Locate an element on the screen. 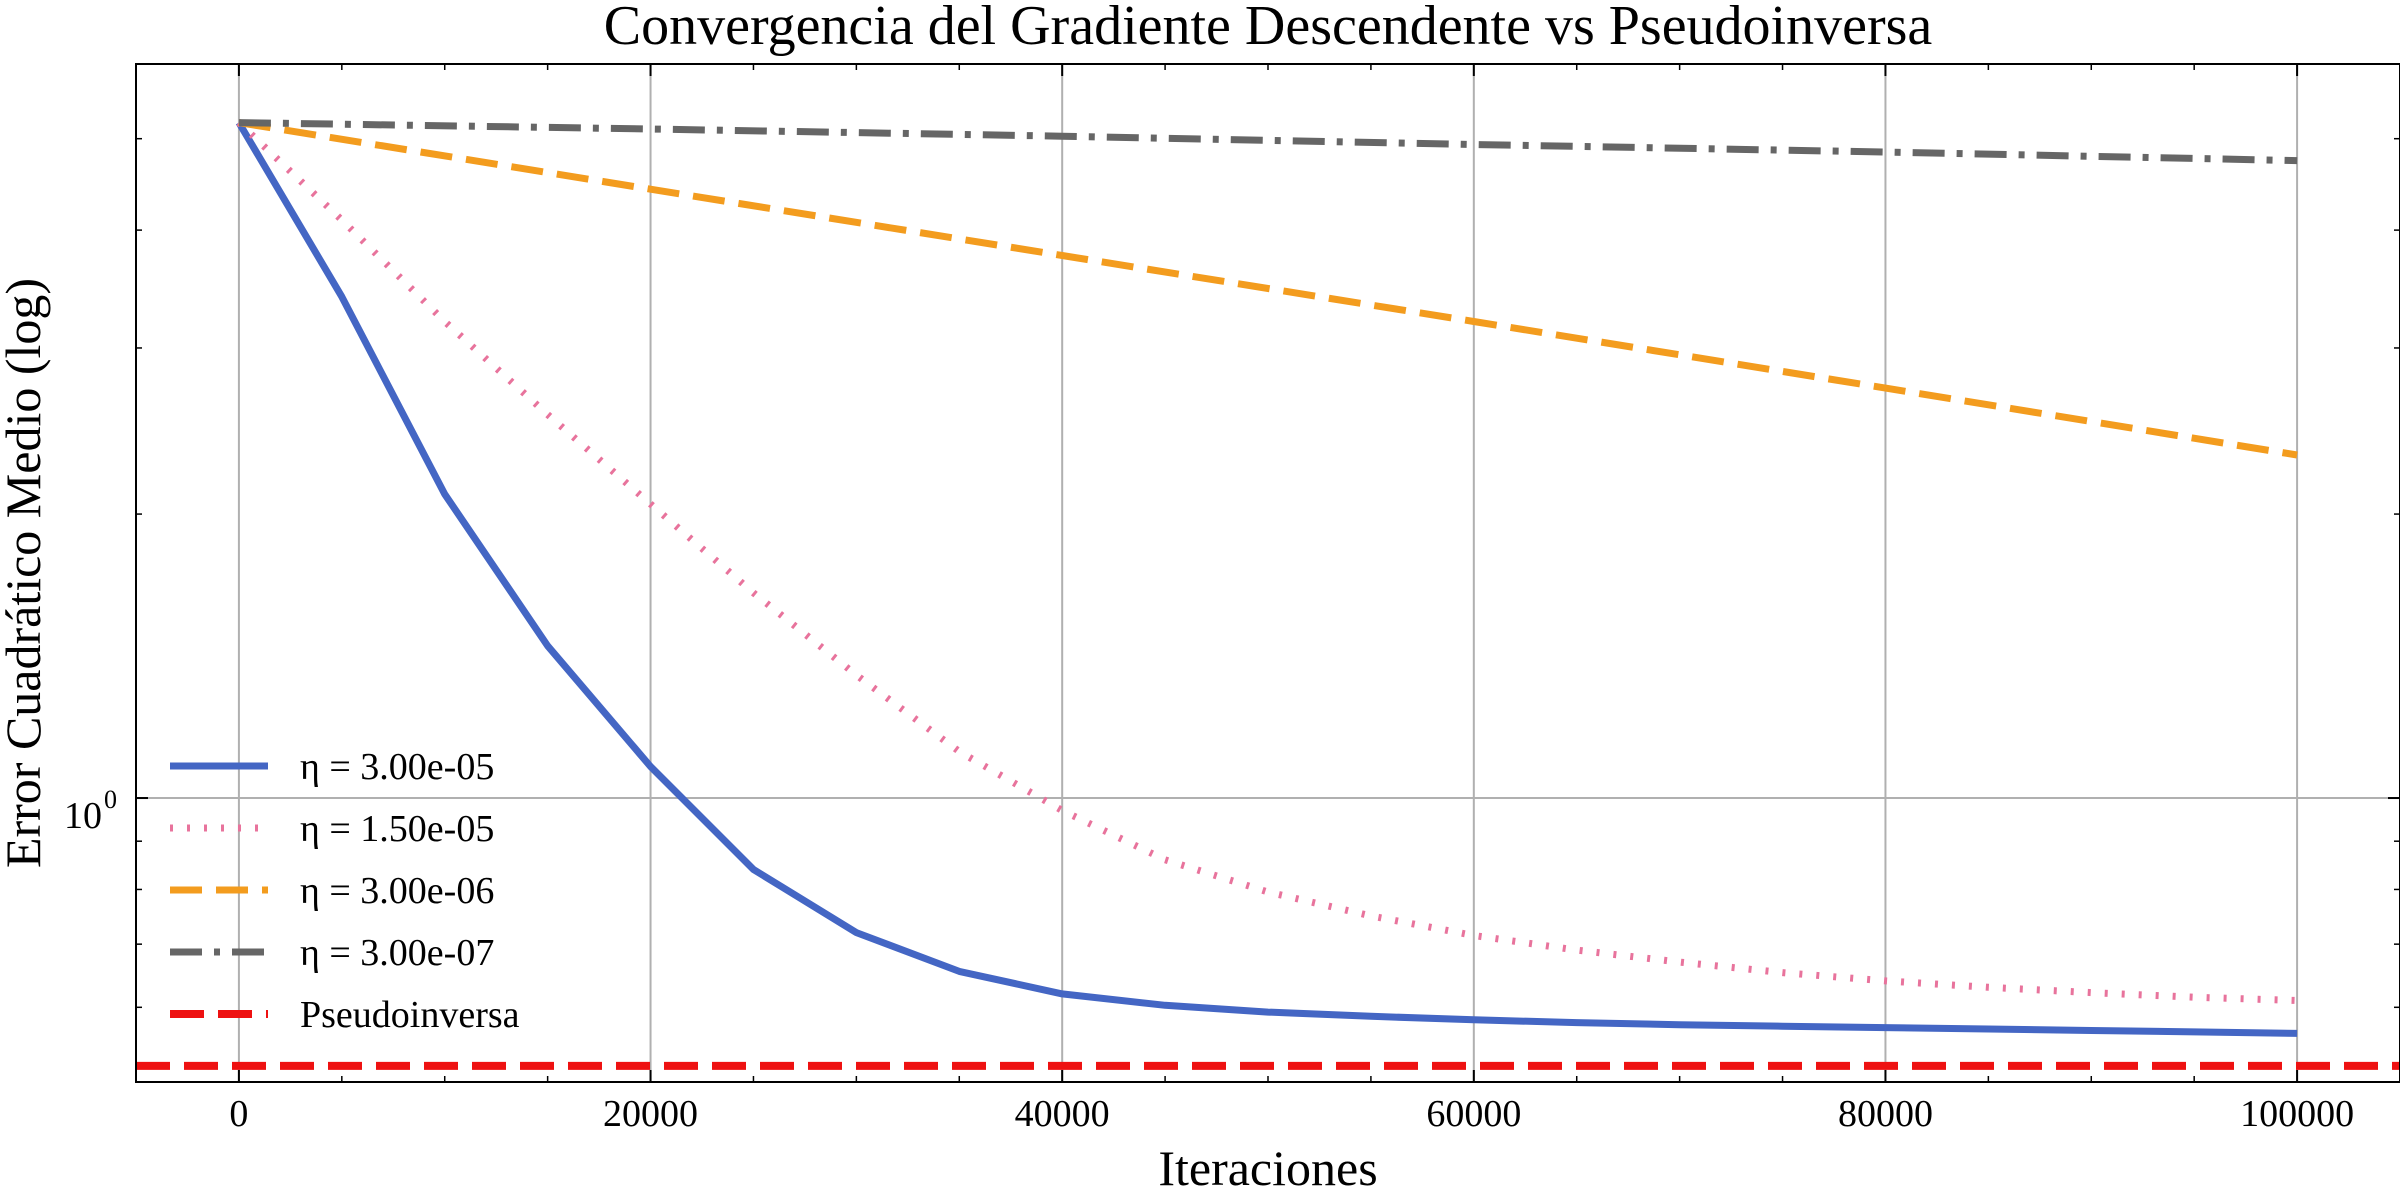 This screenshot has height=1200, width=2400. y-tick-label: 10 0 is located at coordinates (90, 811).